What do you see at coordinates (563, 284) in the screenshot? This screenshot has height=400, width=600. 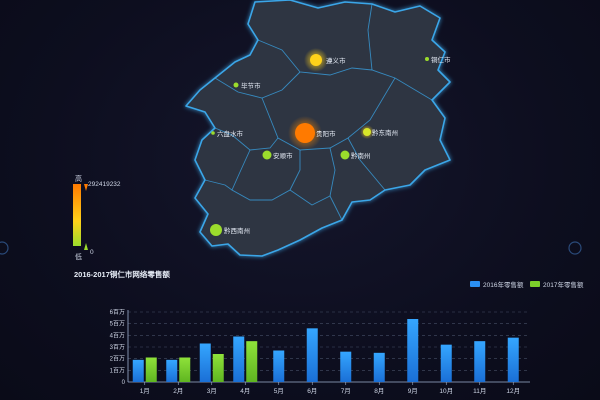 I see `legend-label-2017: 2017年零售额` at bounding box center [563, 284].